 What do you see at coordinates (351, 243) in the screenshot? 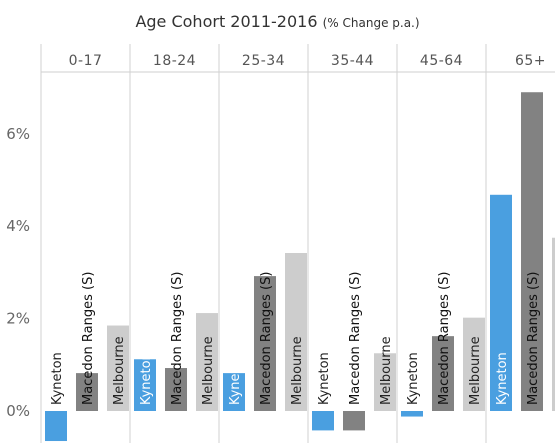
I see `panel-35-44: 35-44 Kyneton Macedon Ranges (S) Melbourne` at bounding box center [351, 243].